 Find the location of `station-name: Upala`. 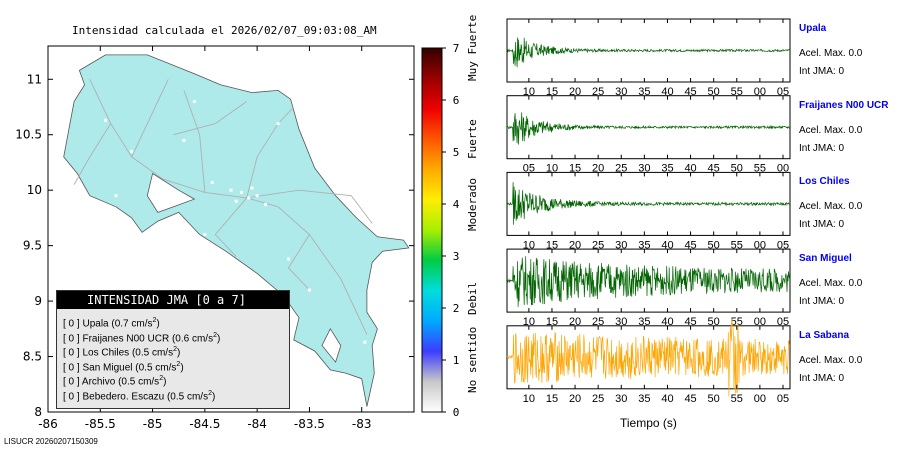

station-name: Upala is located at coordinates (813, 28).